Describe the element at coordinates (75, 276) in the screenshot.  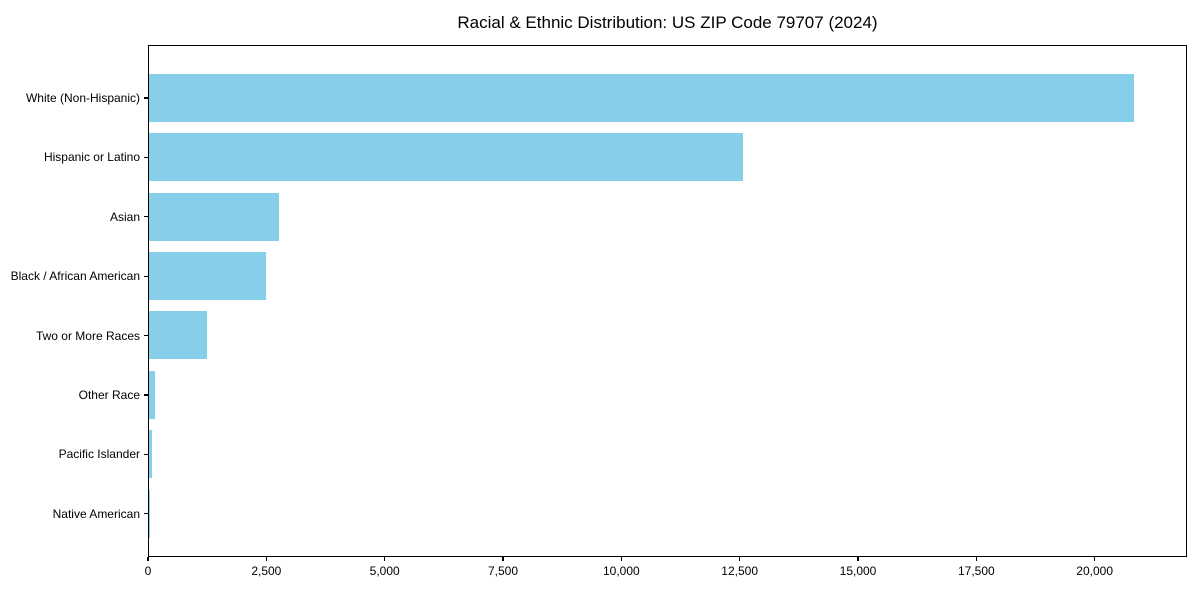
I see `category-label: Black / African American` at that location.